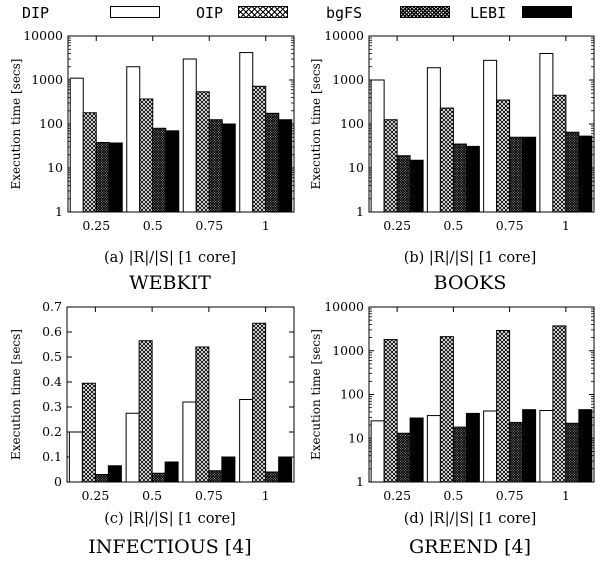  I want to click on y-tick-label: 0.1, so click(52, 456).